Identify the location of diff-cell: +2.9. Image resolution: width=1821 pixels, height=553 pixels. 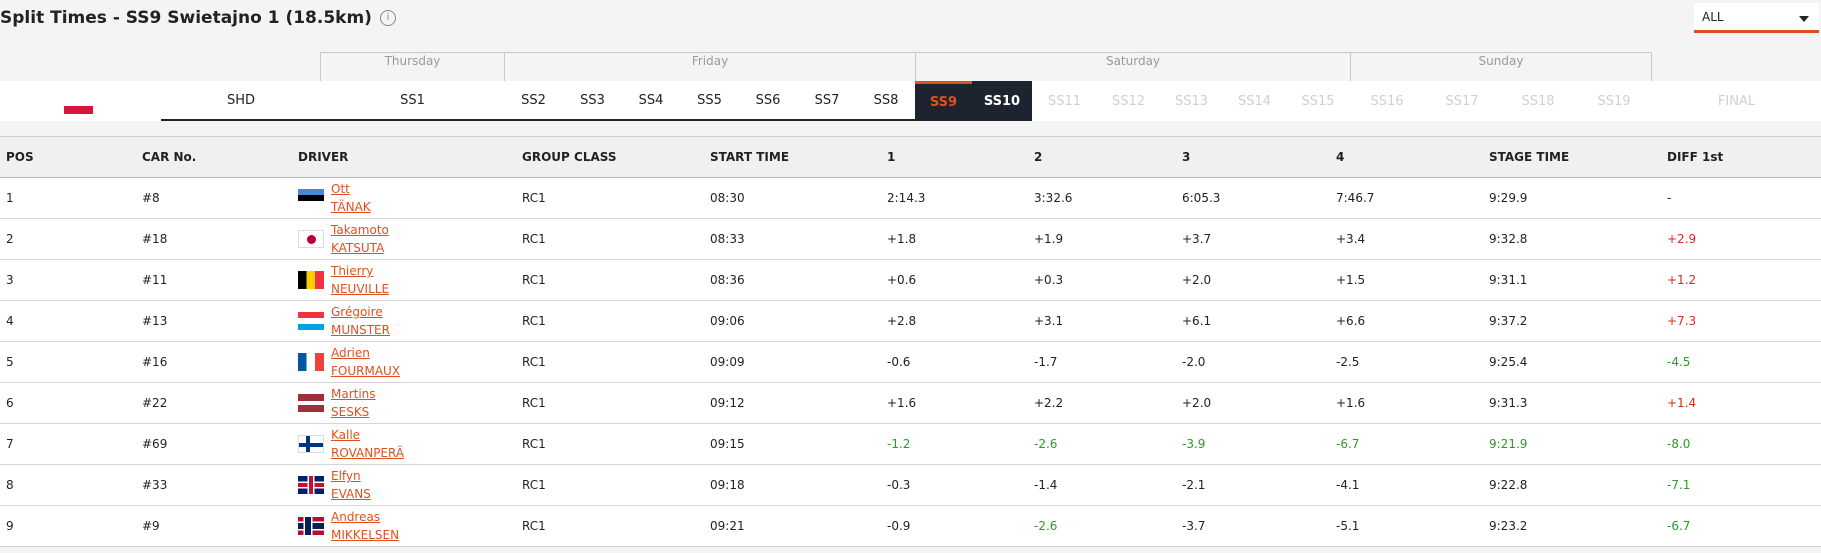
(1741, 239).